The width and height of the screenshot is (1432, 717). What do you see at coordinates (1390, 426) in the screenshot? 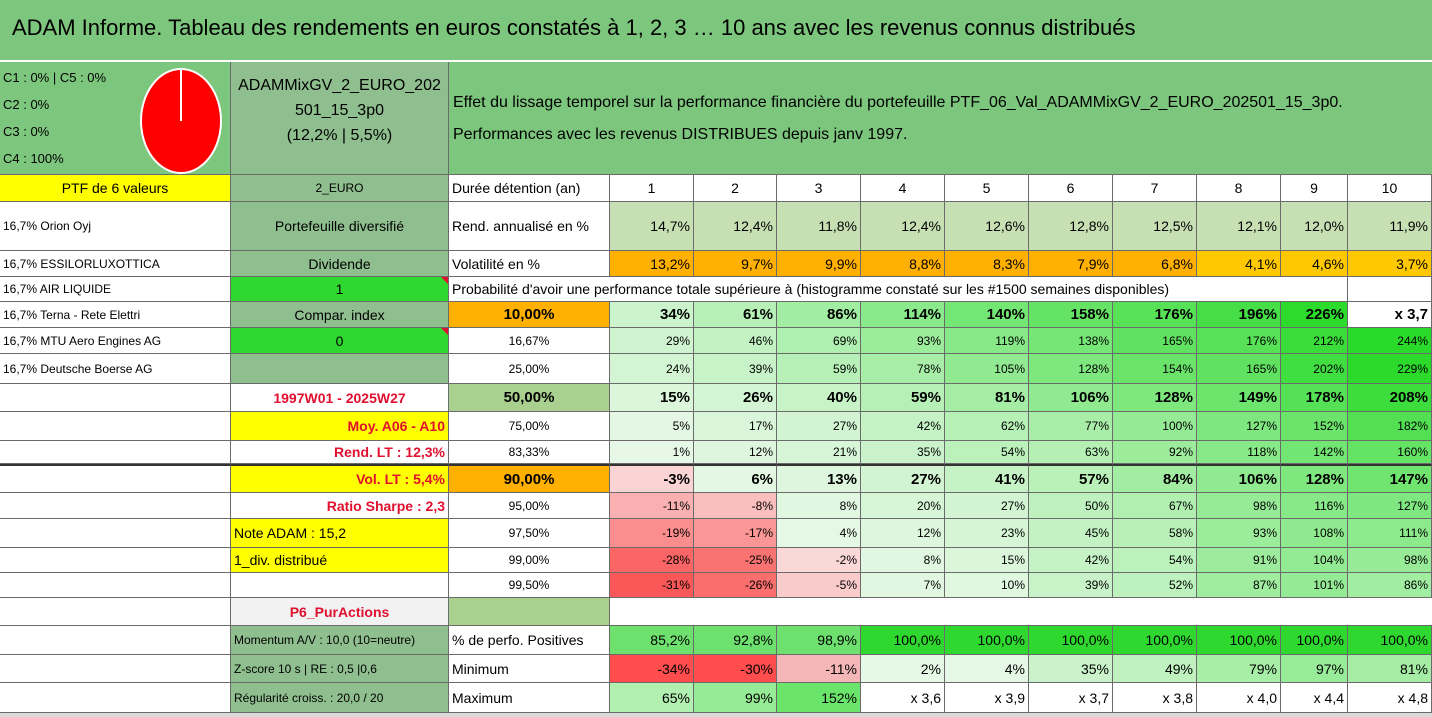
I see `probability-value: 182%` at bounding box center [1390, 426].